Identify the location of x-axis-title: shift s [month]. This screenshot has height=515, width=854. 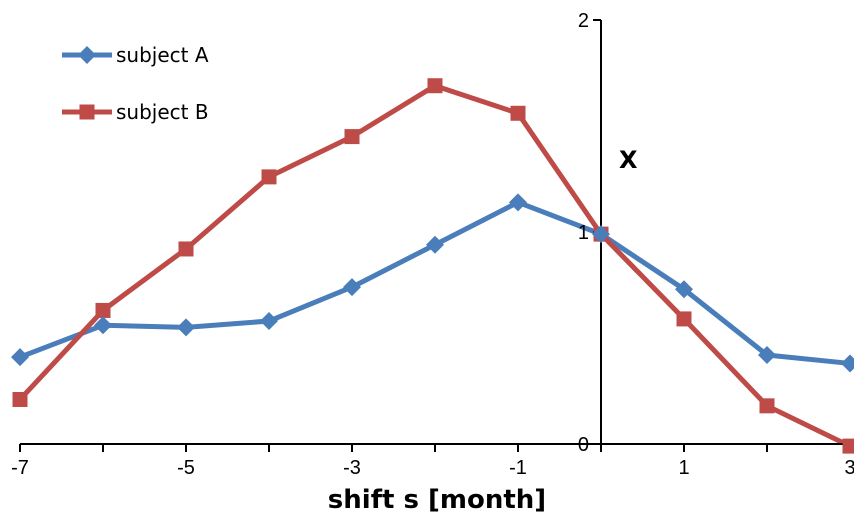
(437, 500).